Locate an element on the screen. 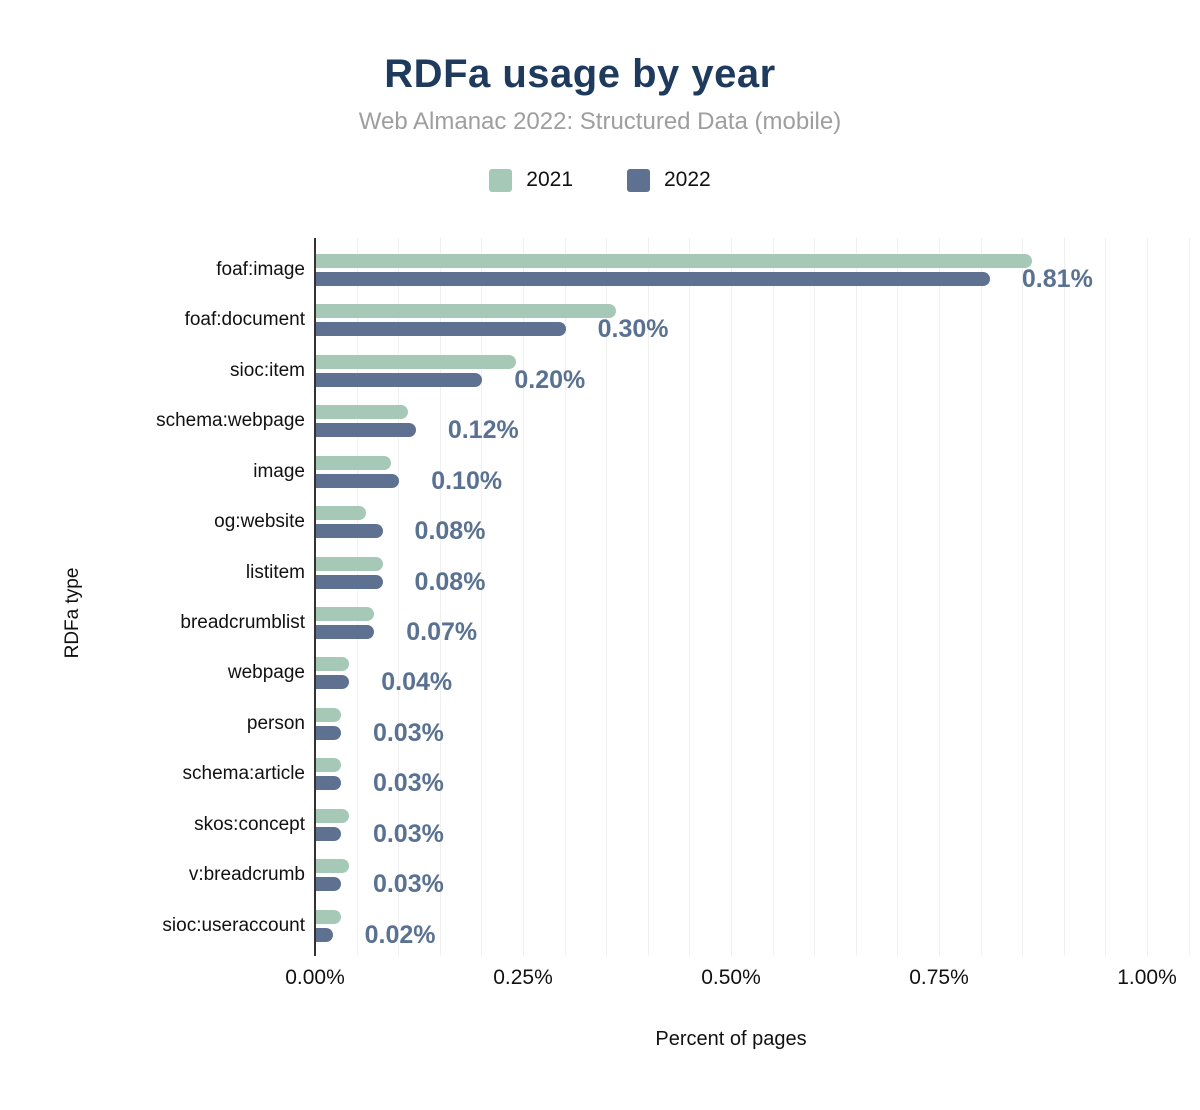  value-label: 0.10% is located at coordinates (467, 480).